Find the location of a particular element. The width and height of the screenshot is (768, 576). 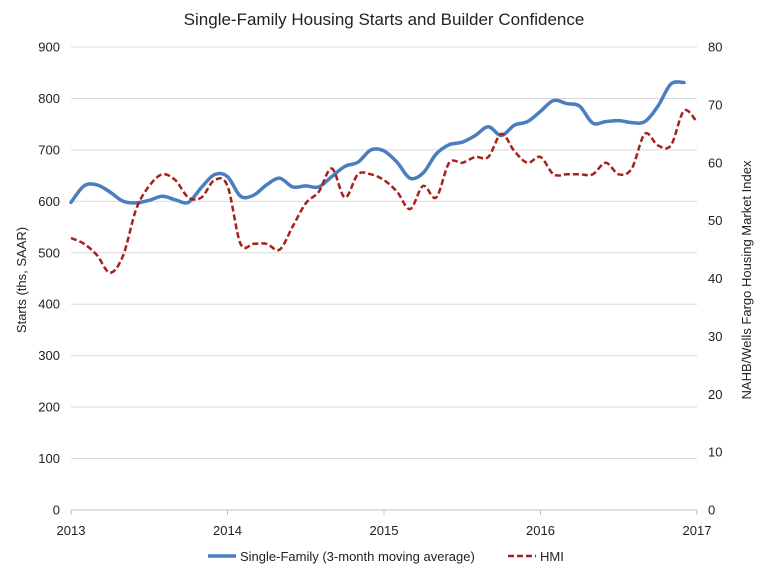

y-left-tick-label: 700 is located at coordinates (49, 149).